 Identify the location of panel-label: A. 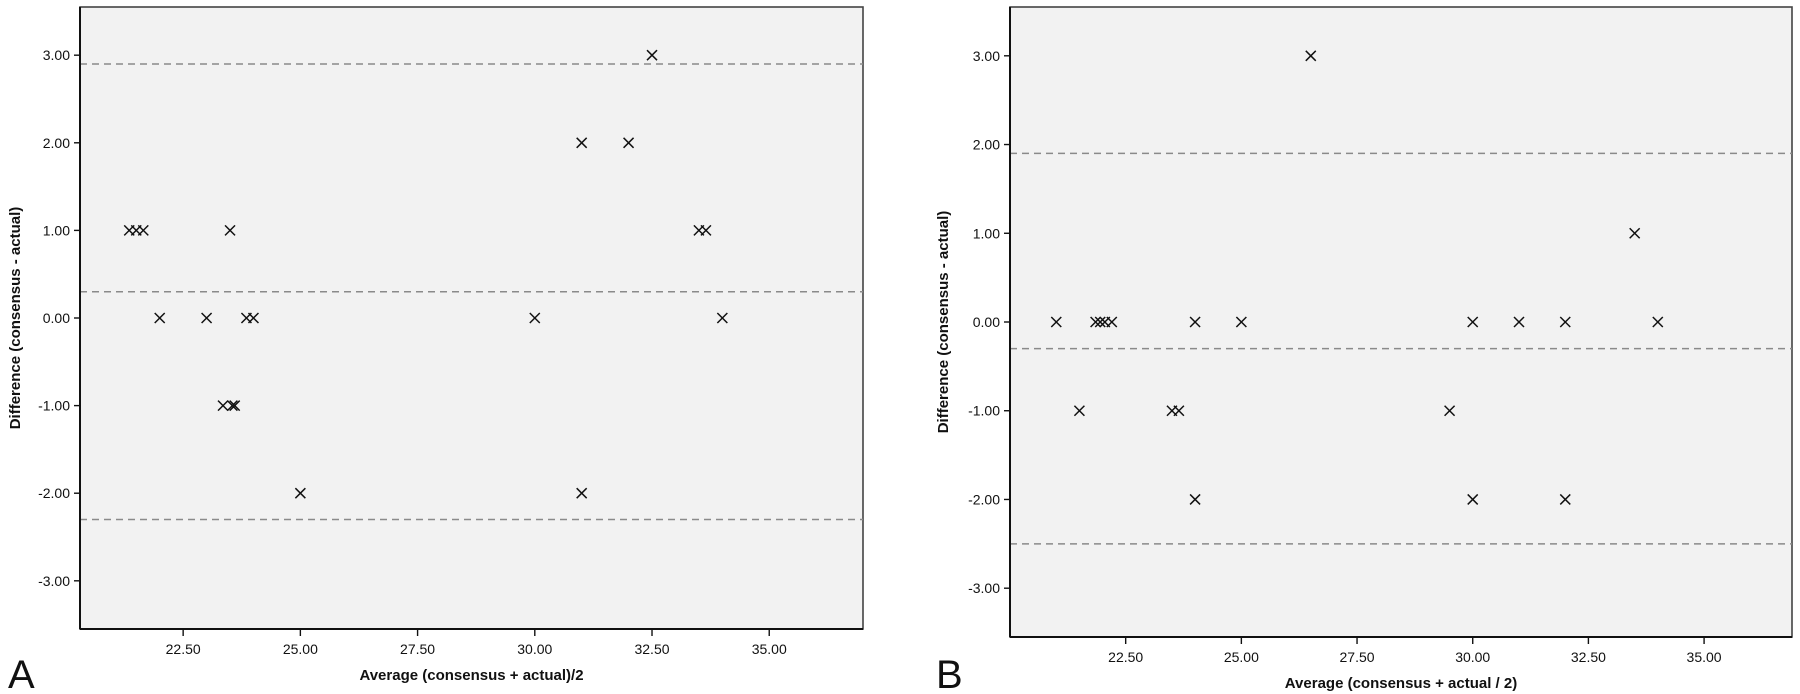
(21, 673).